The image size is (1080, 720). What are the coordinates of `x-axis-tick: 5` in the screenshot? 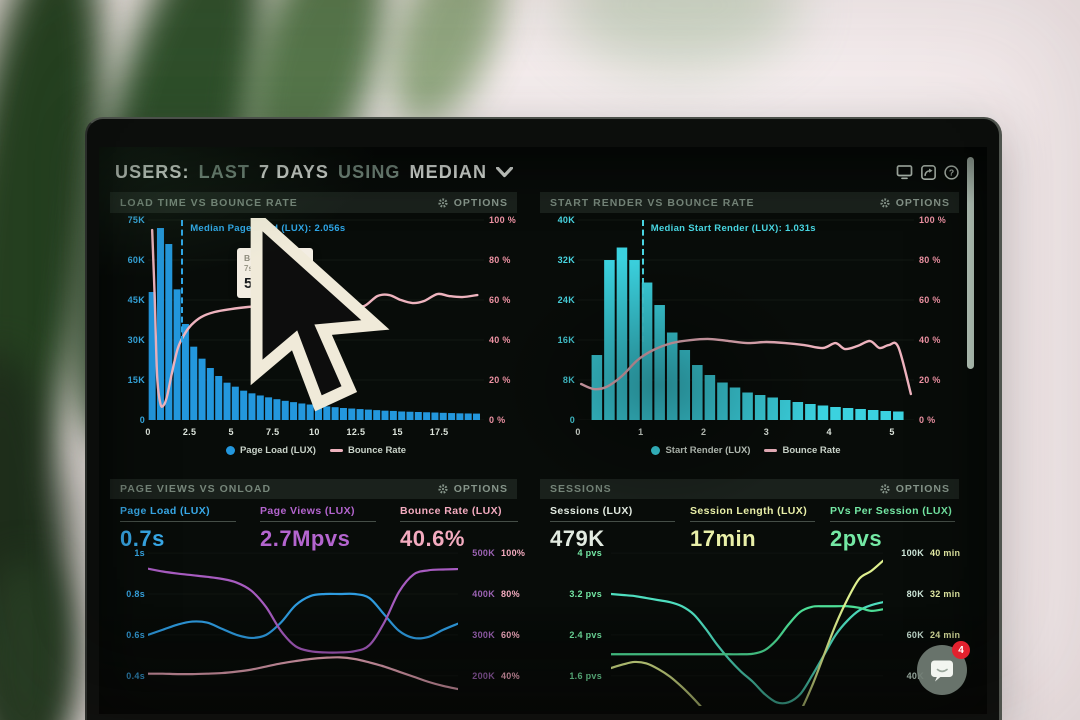 It's located at (892, 432).